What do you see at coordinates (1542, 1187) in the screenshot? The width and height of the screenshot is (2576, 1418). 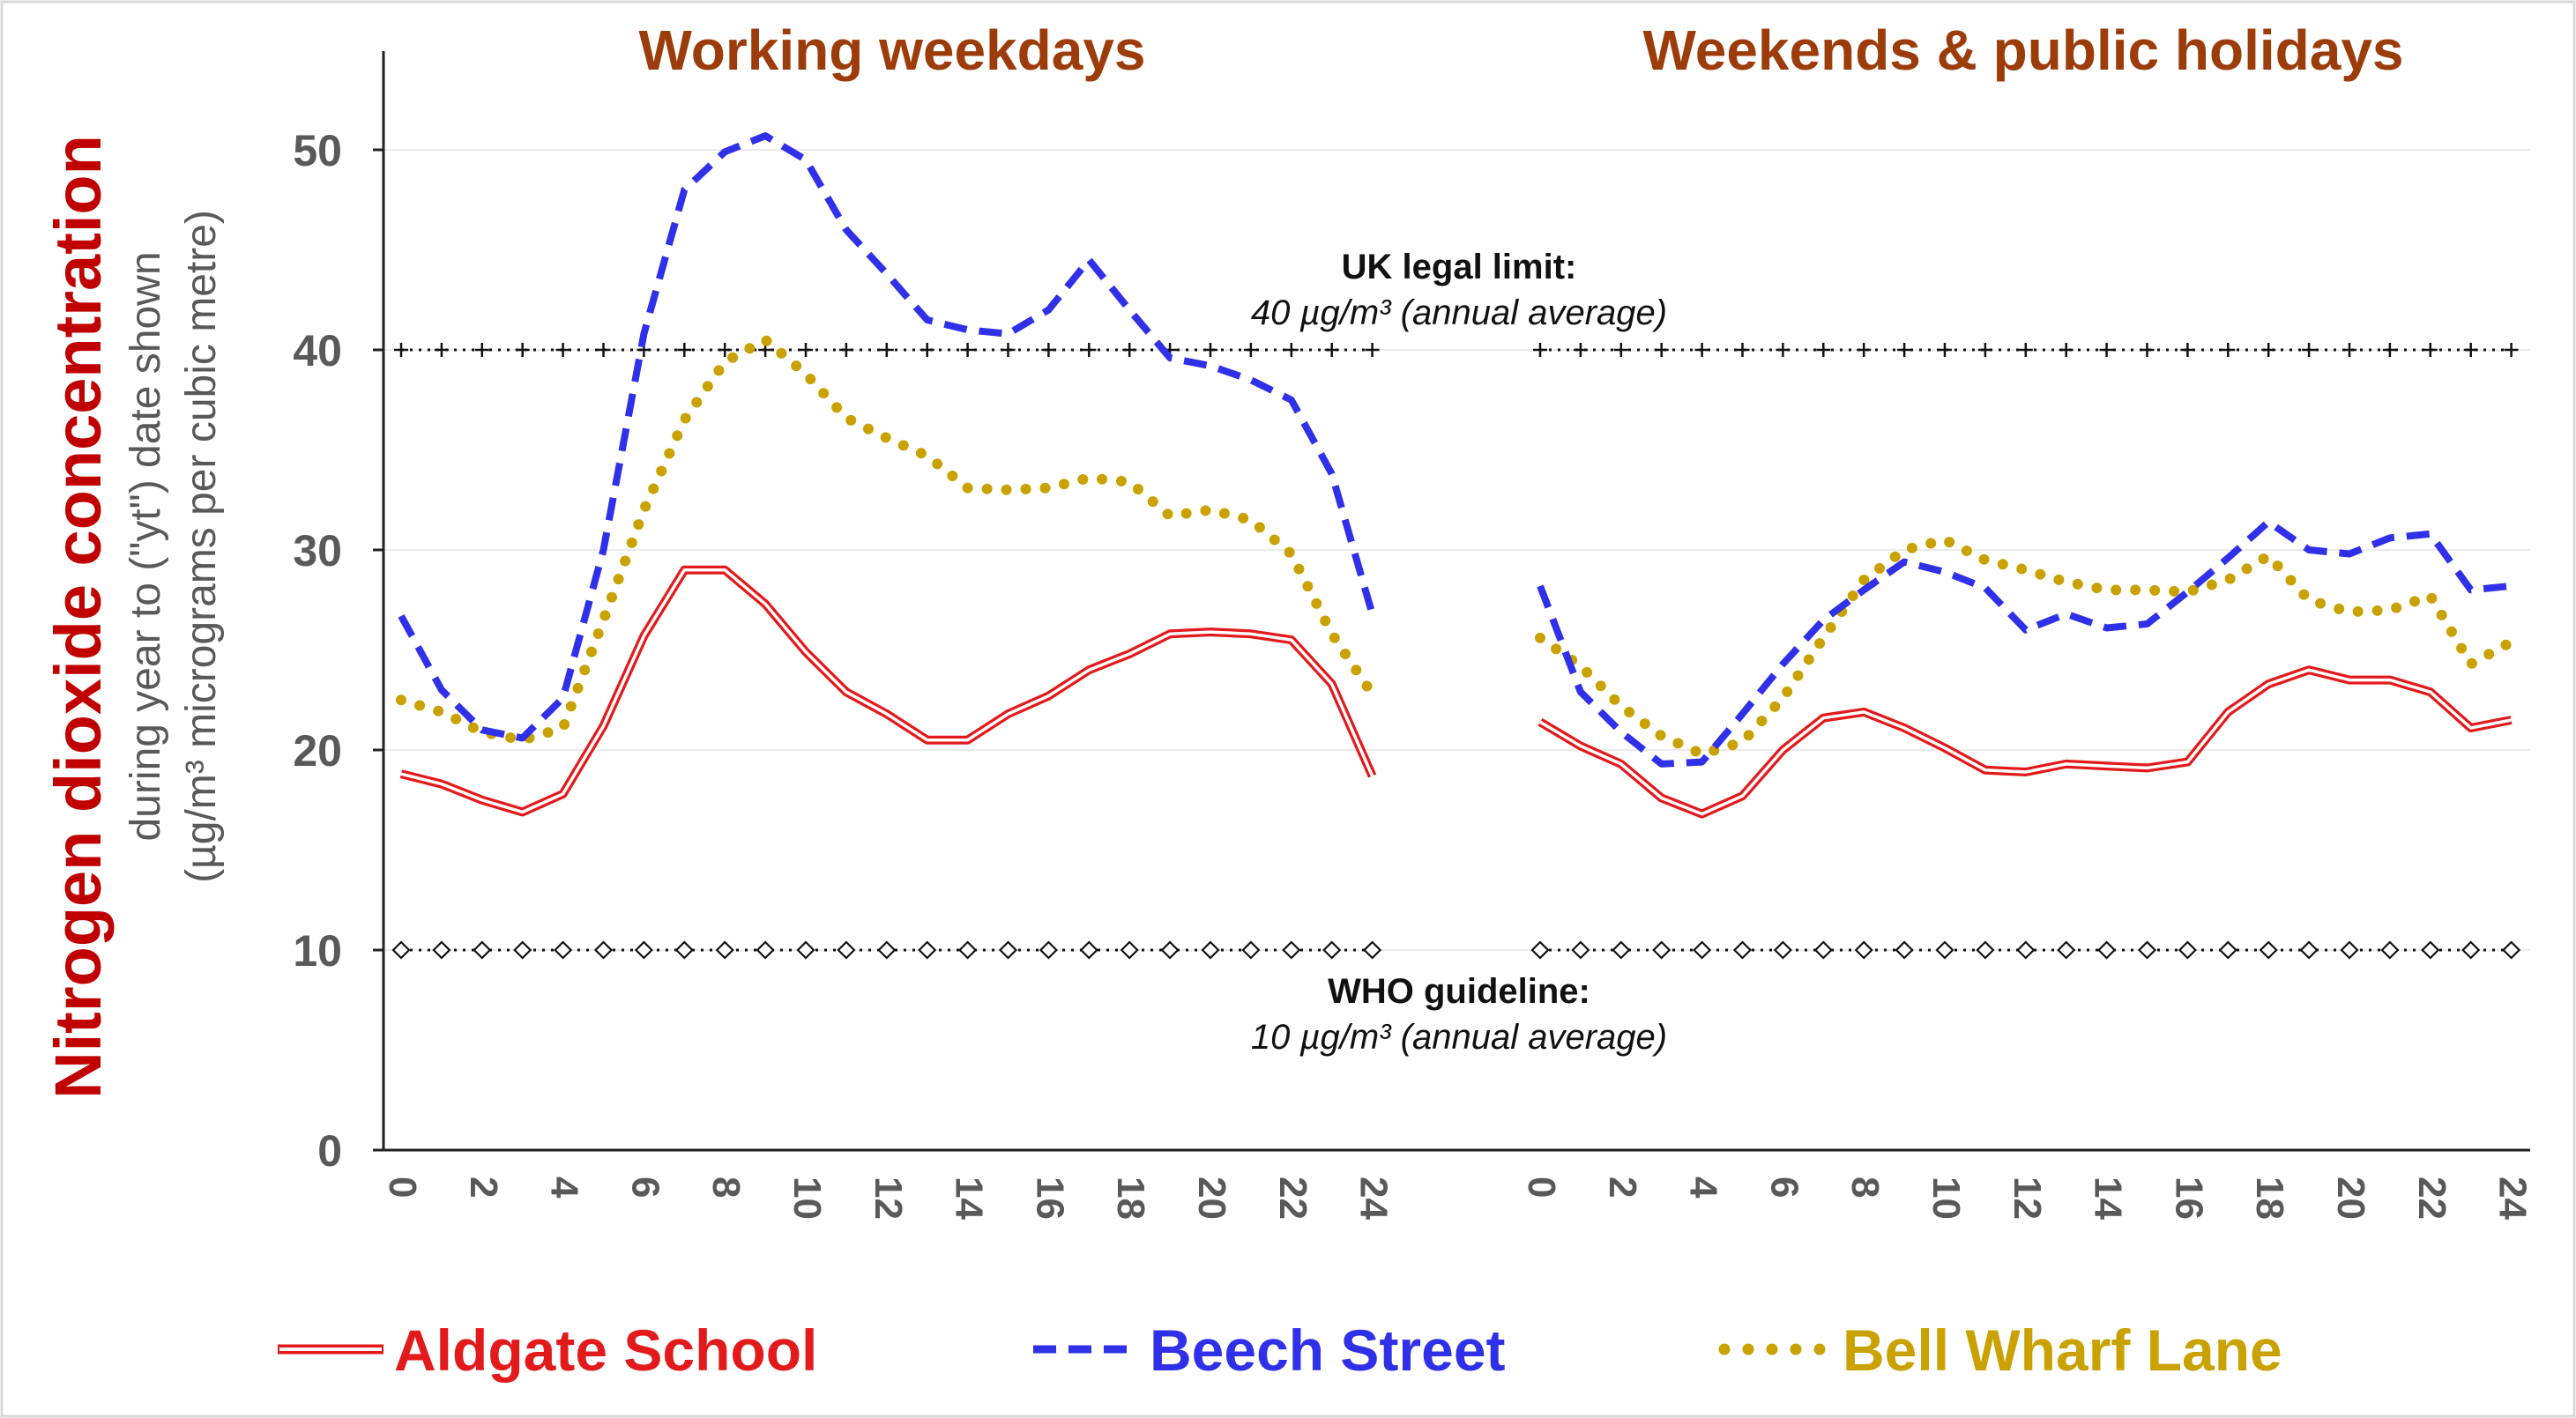 I see `x-tick-text-weekend-0: 0` at bounding box center [1542, 1187].